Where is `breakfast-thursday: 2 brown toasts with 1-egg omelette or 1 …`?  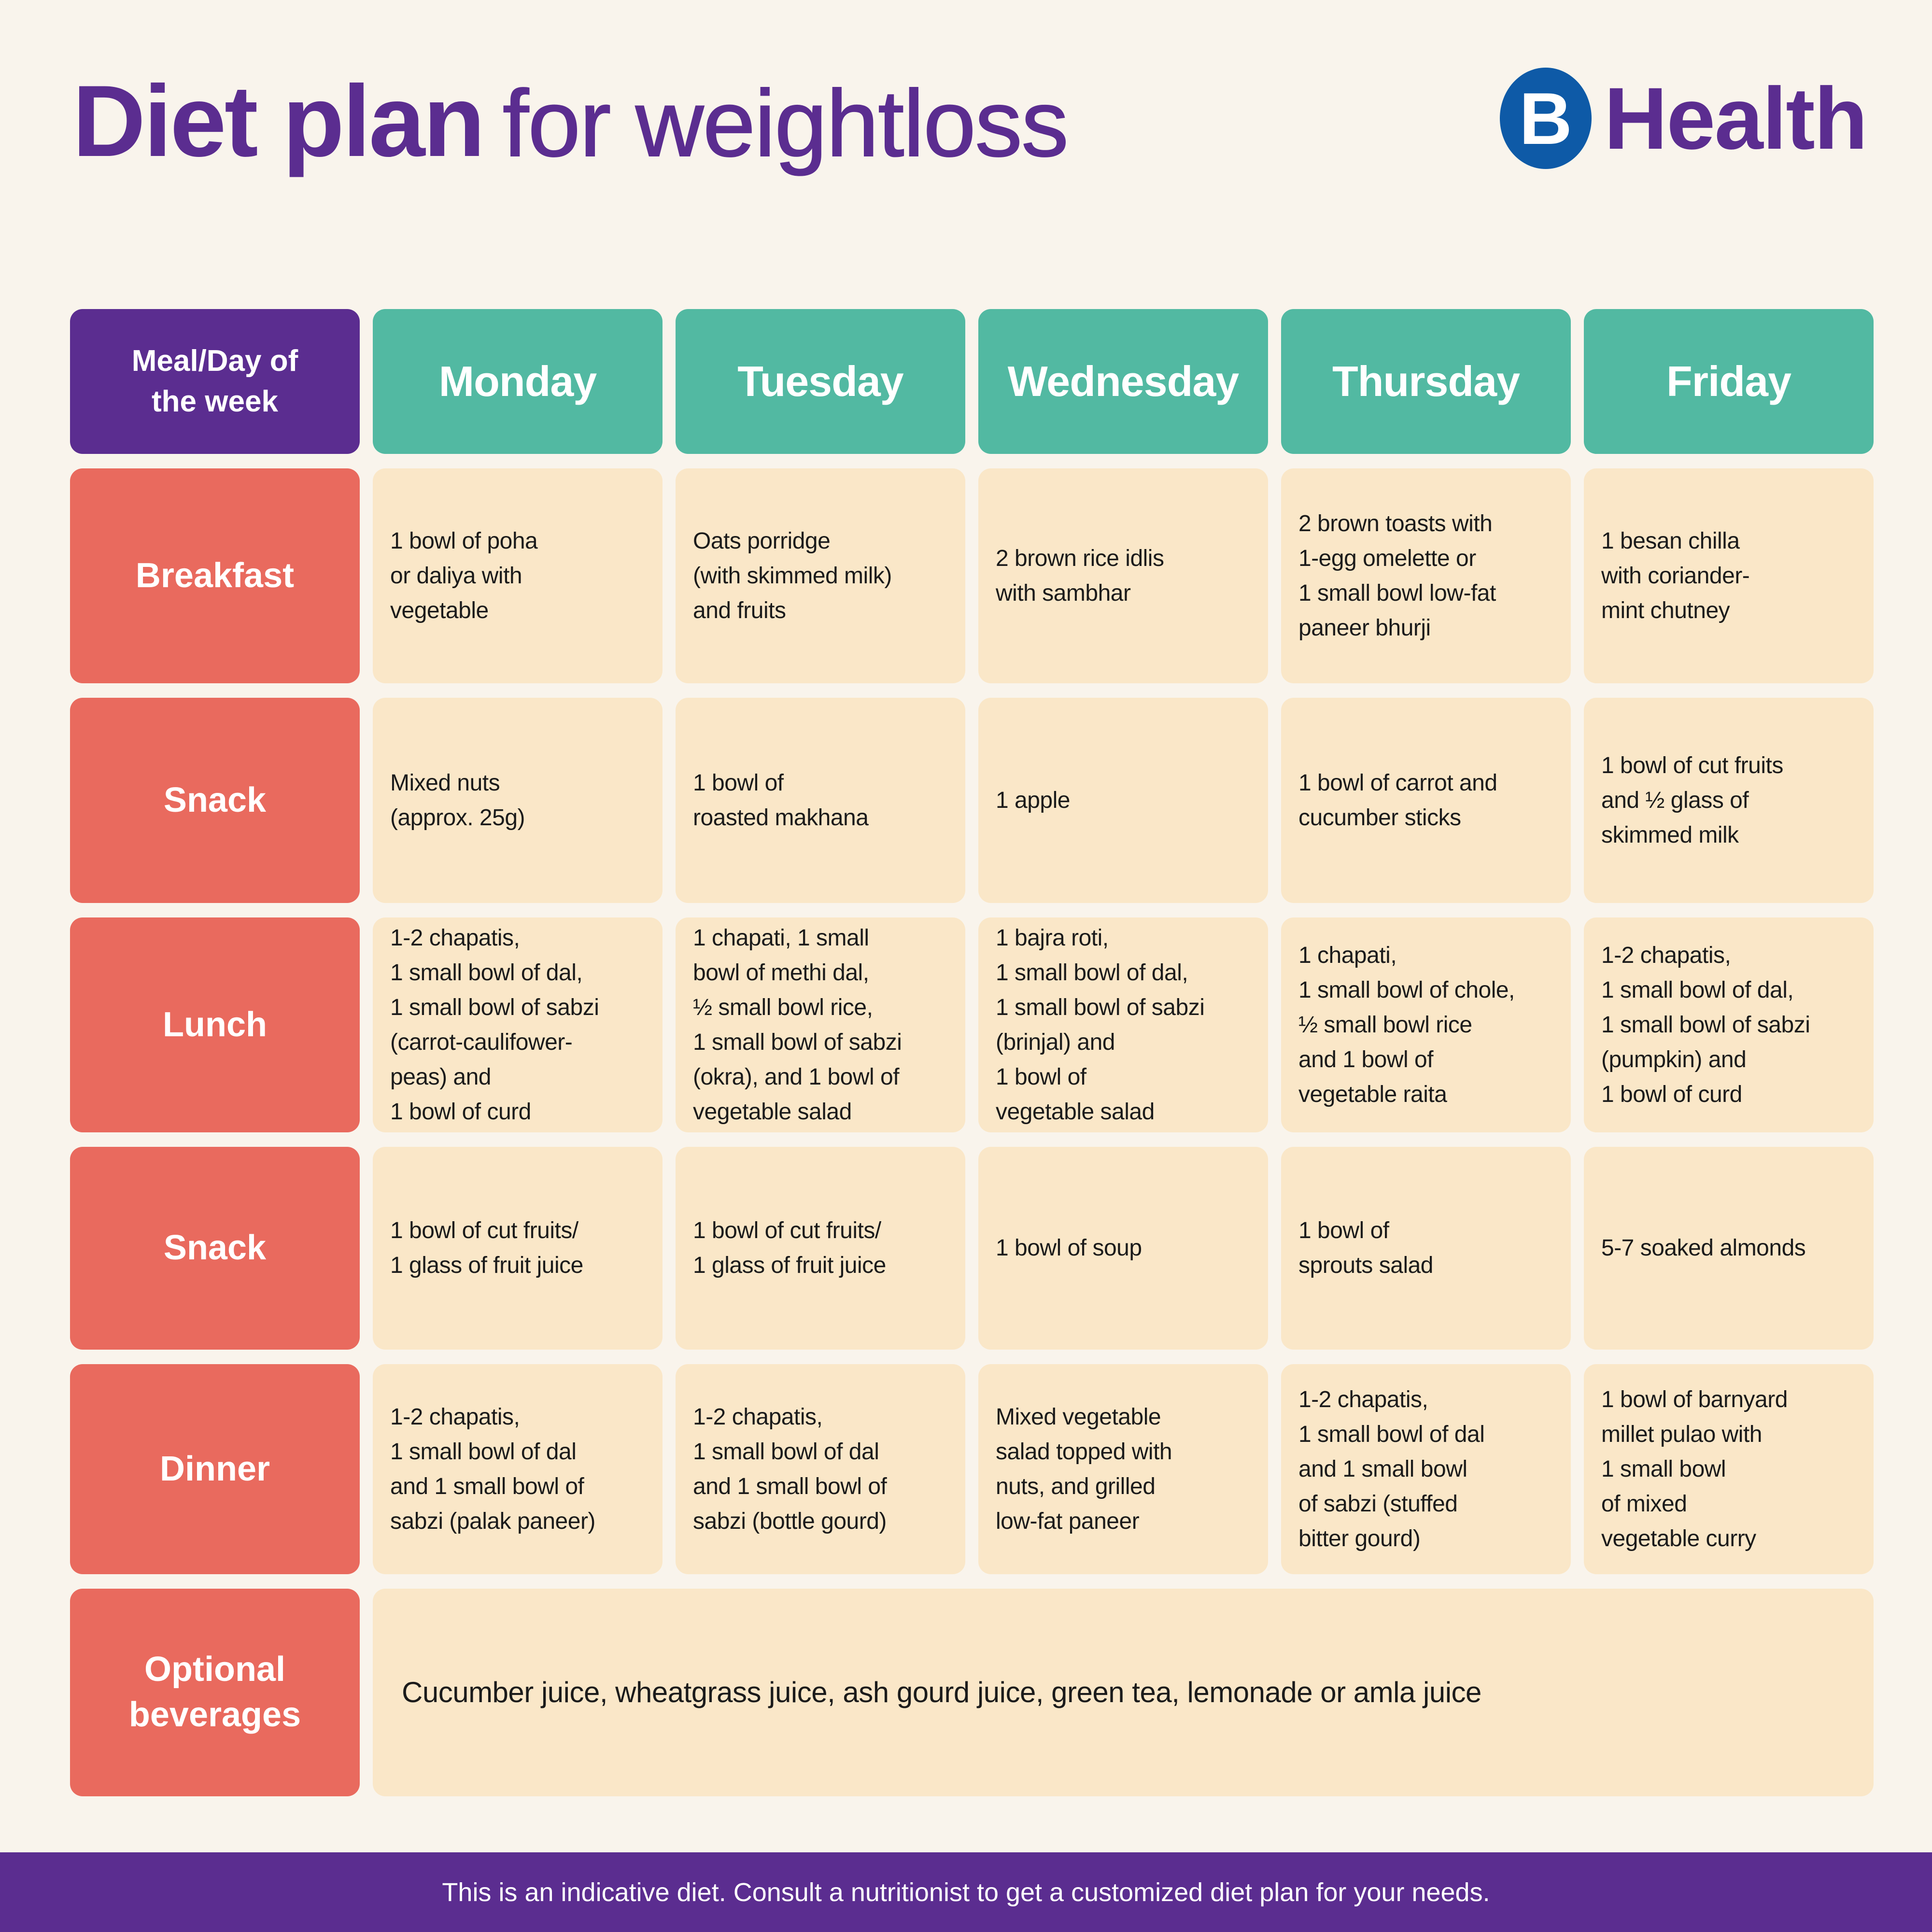 breakfast-thursday: 2 brown toasts with 1-egg omelette or 1 … is located at coordinates (1426, 575).